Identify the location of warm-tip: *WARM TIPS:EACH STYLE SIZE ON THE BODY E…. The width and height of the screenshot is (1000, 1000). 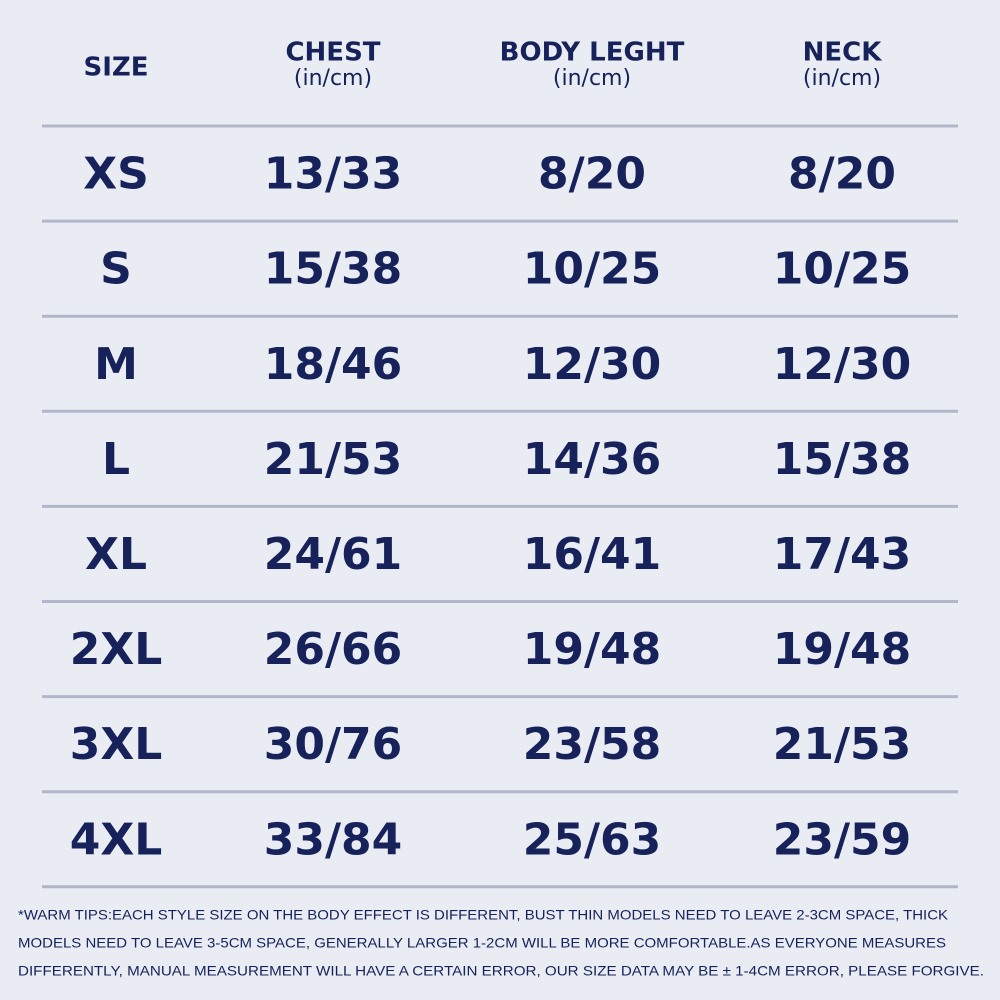
(483, 915).